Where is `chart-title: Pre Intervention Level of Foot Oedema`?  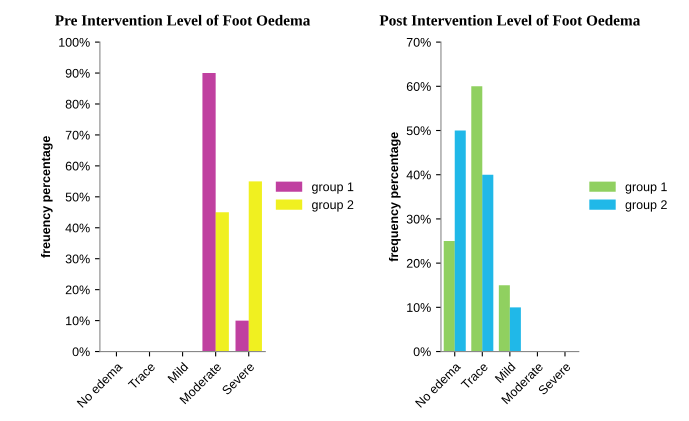
chart-title: Pre Intervention Level of Foot Oedema is located at coordinates (182, 20).